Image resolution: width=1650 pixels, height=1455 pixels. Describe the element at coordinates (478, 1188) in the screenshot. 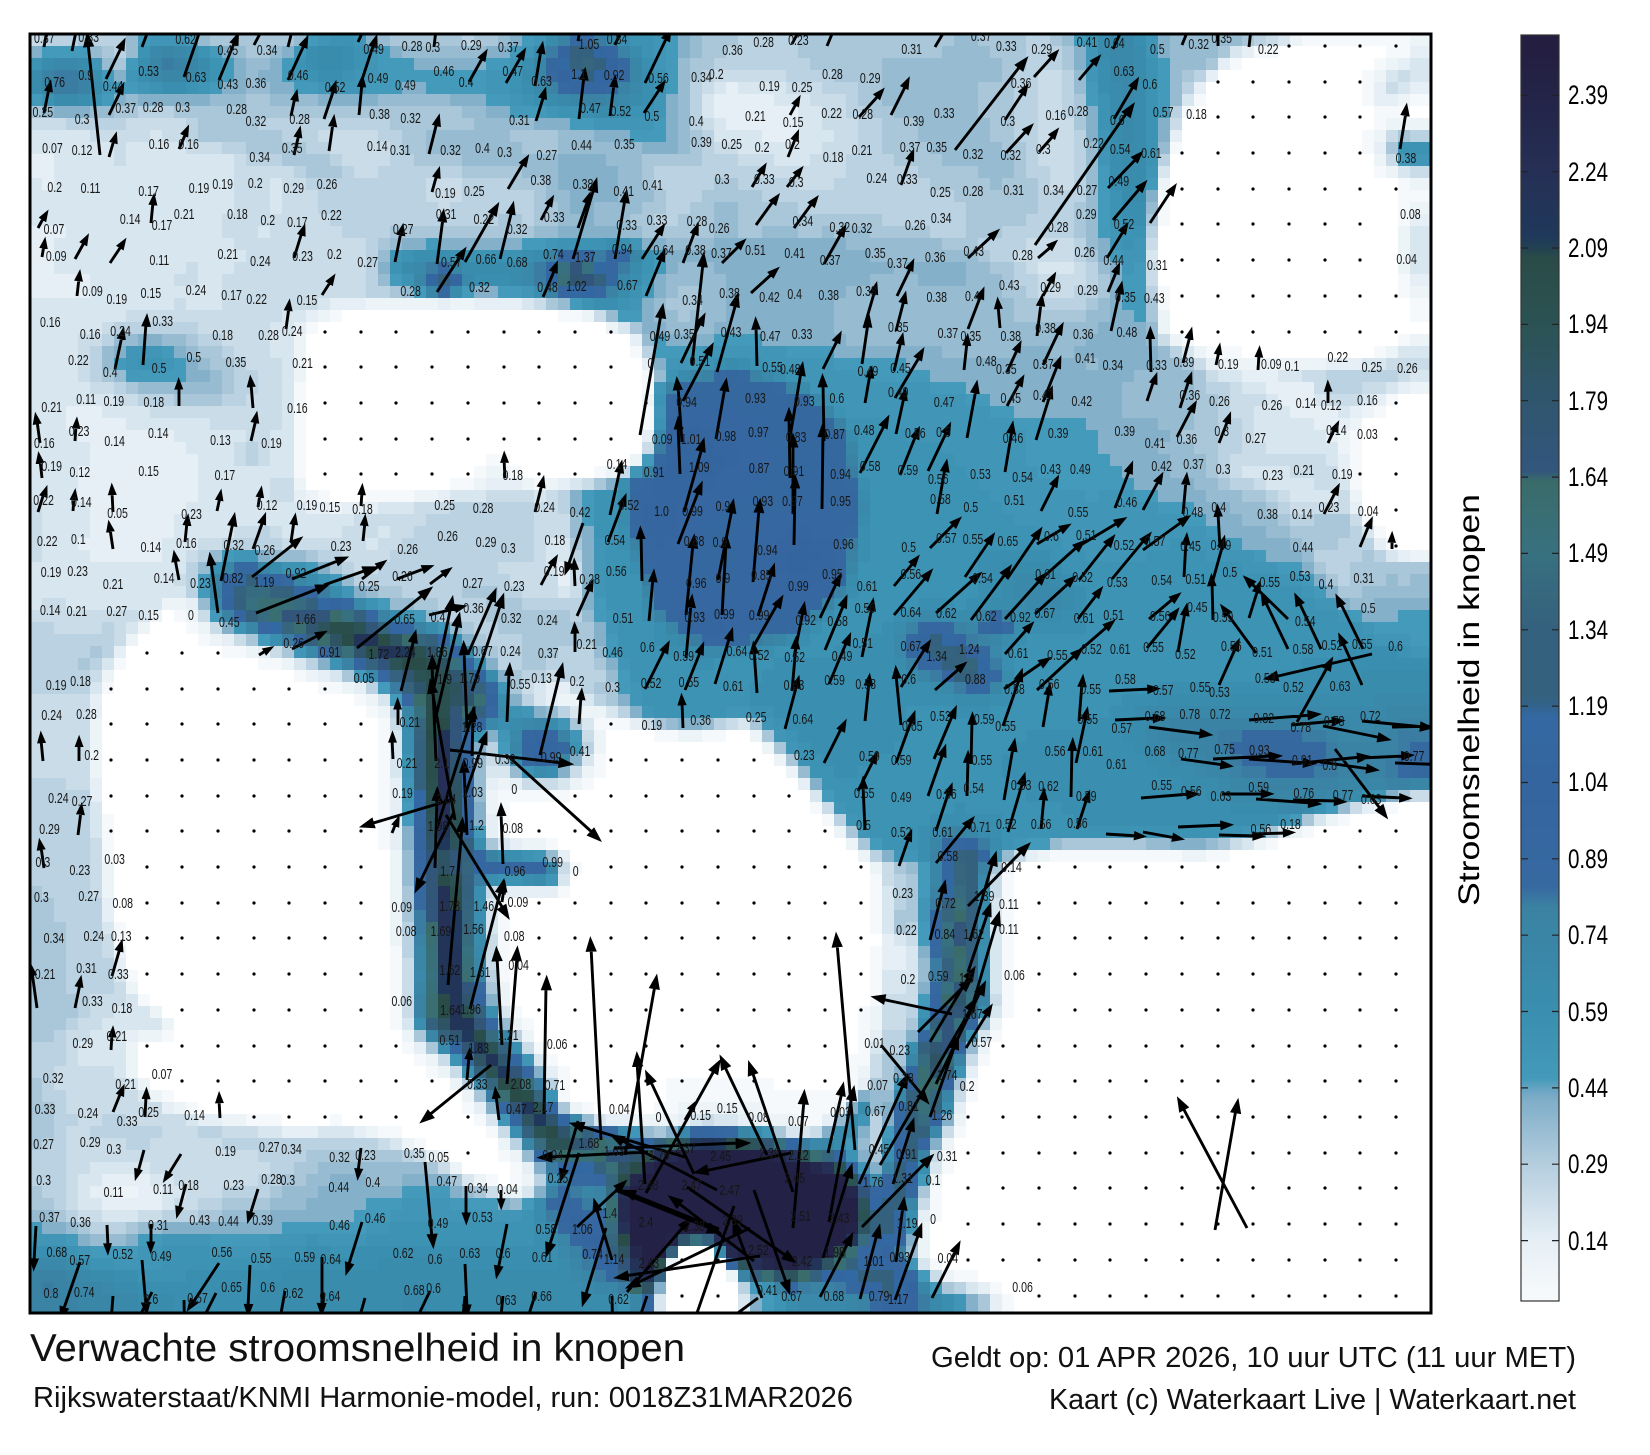

I see `svg-text: 0.34` at that location.